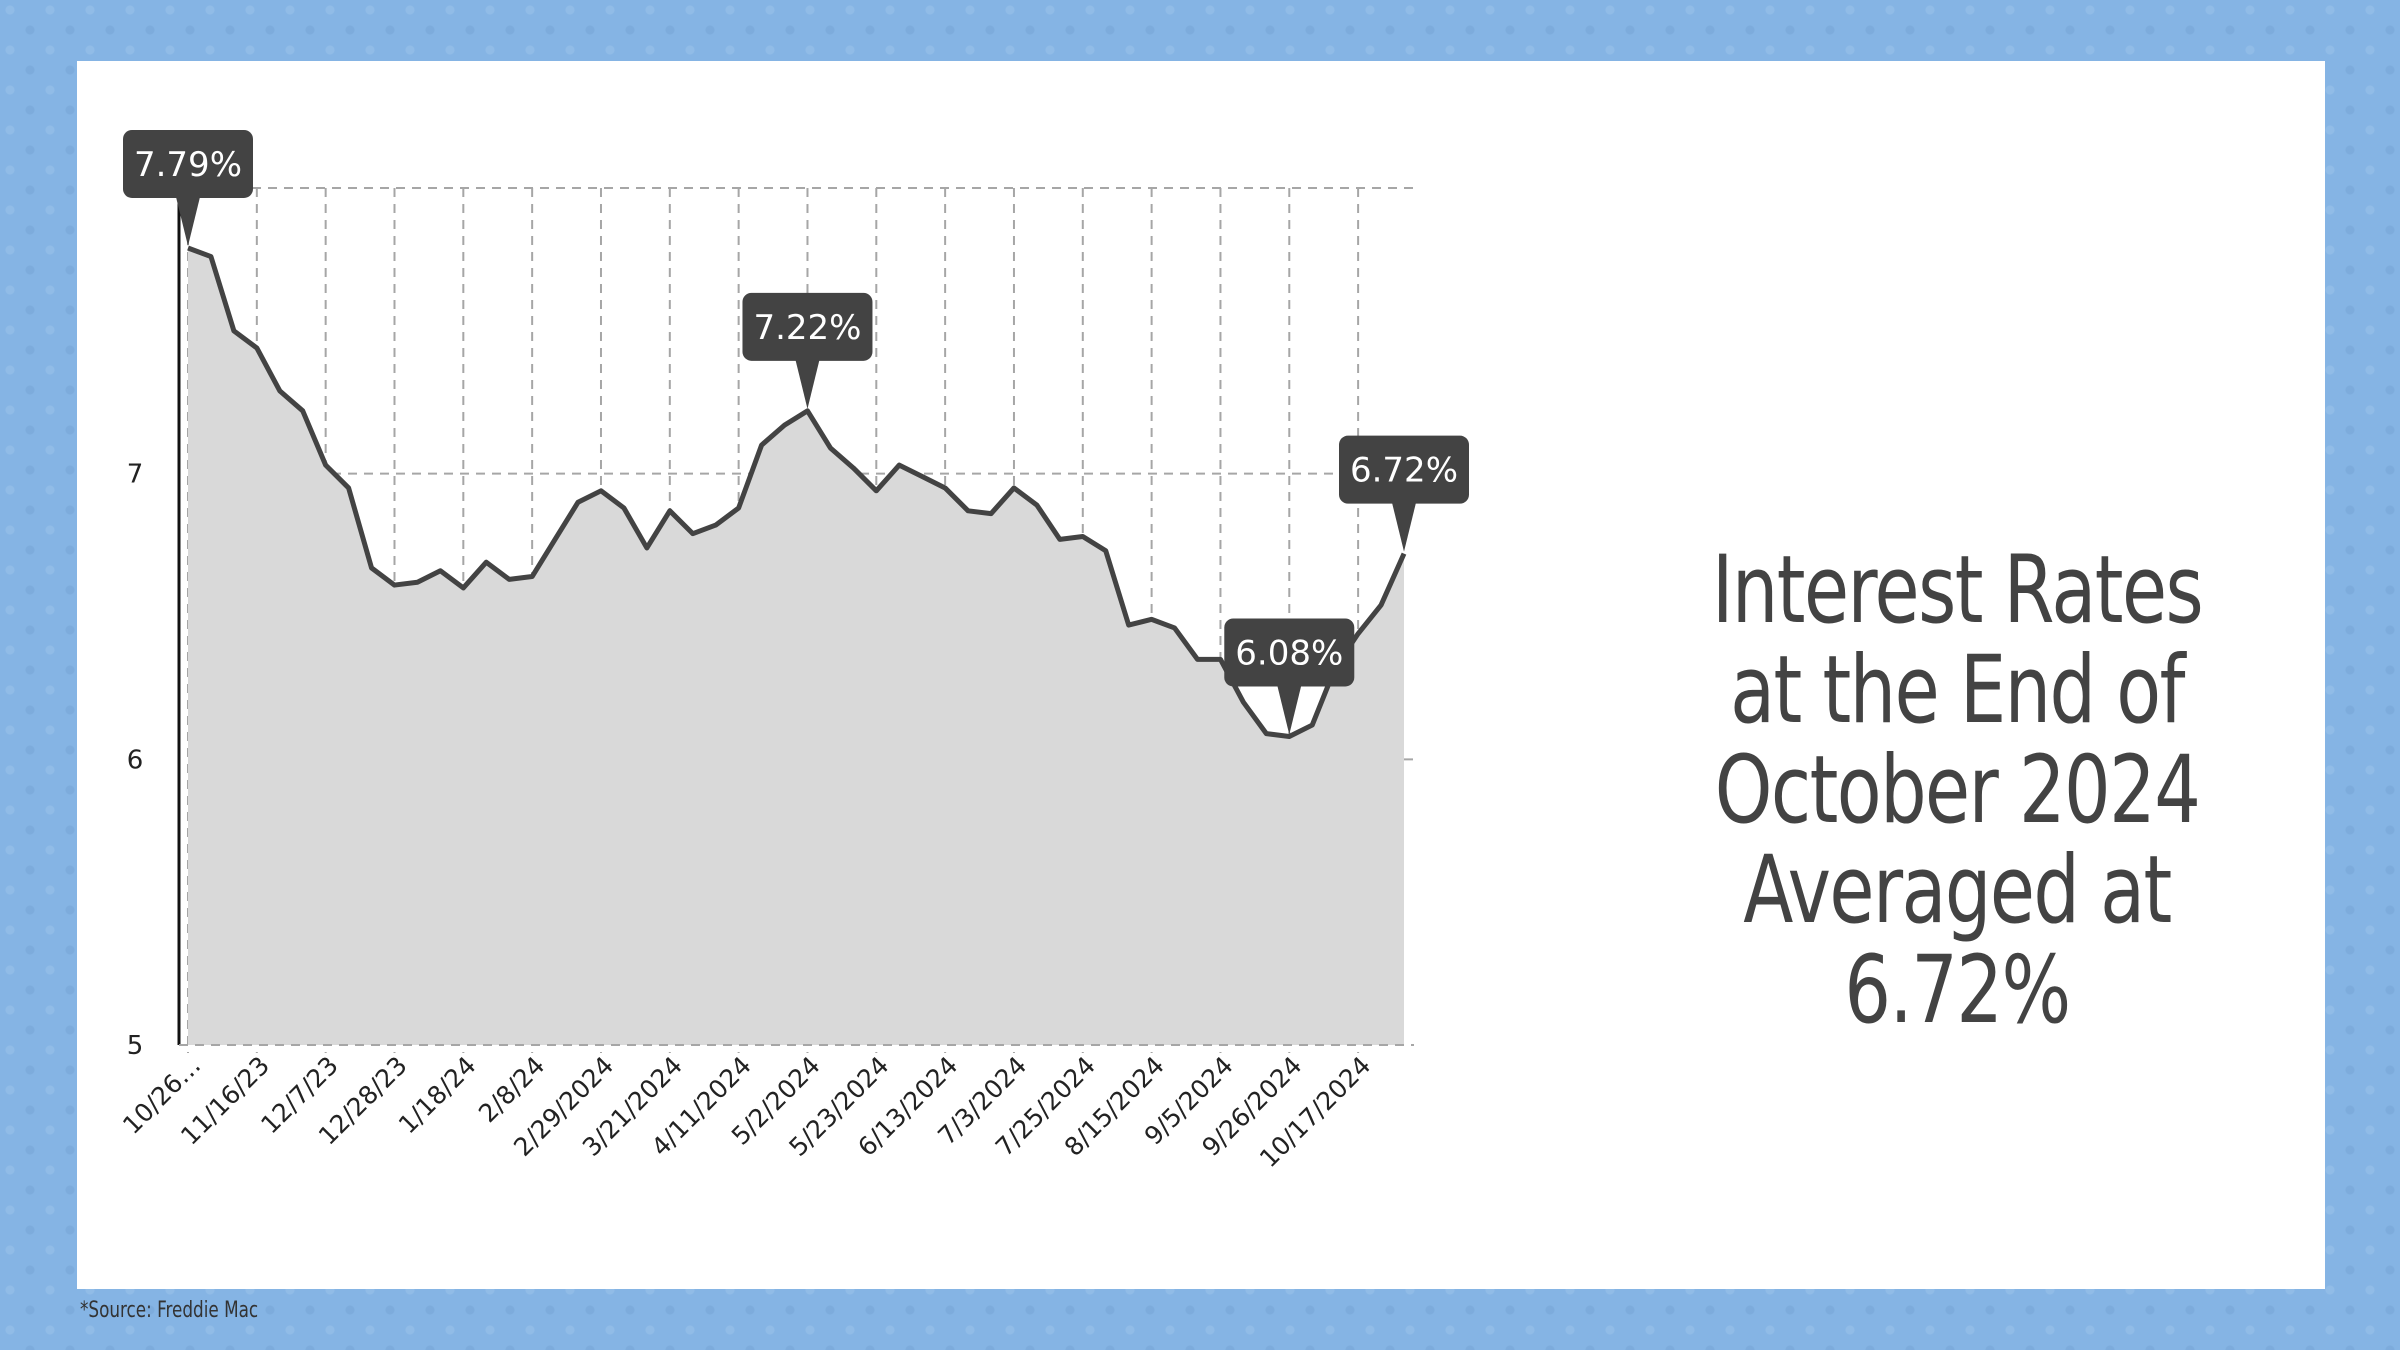  I want to click on callout: 6.72%, so click(1404, 493).